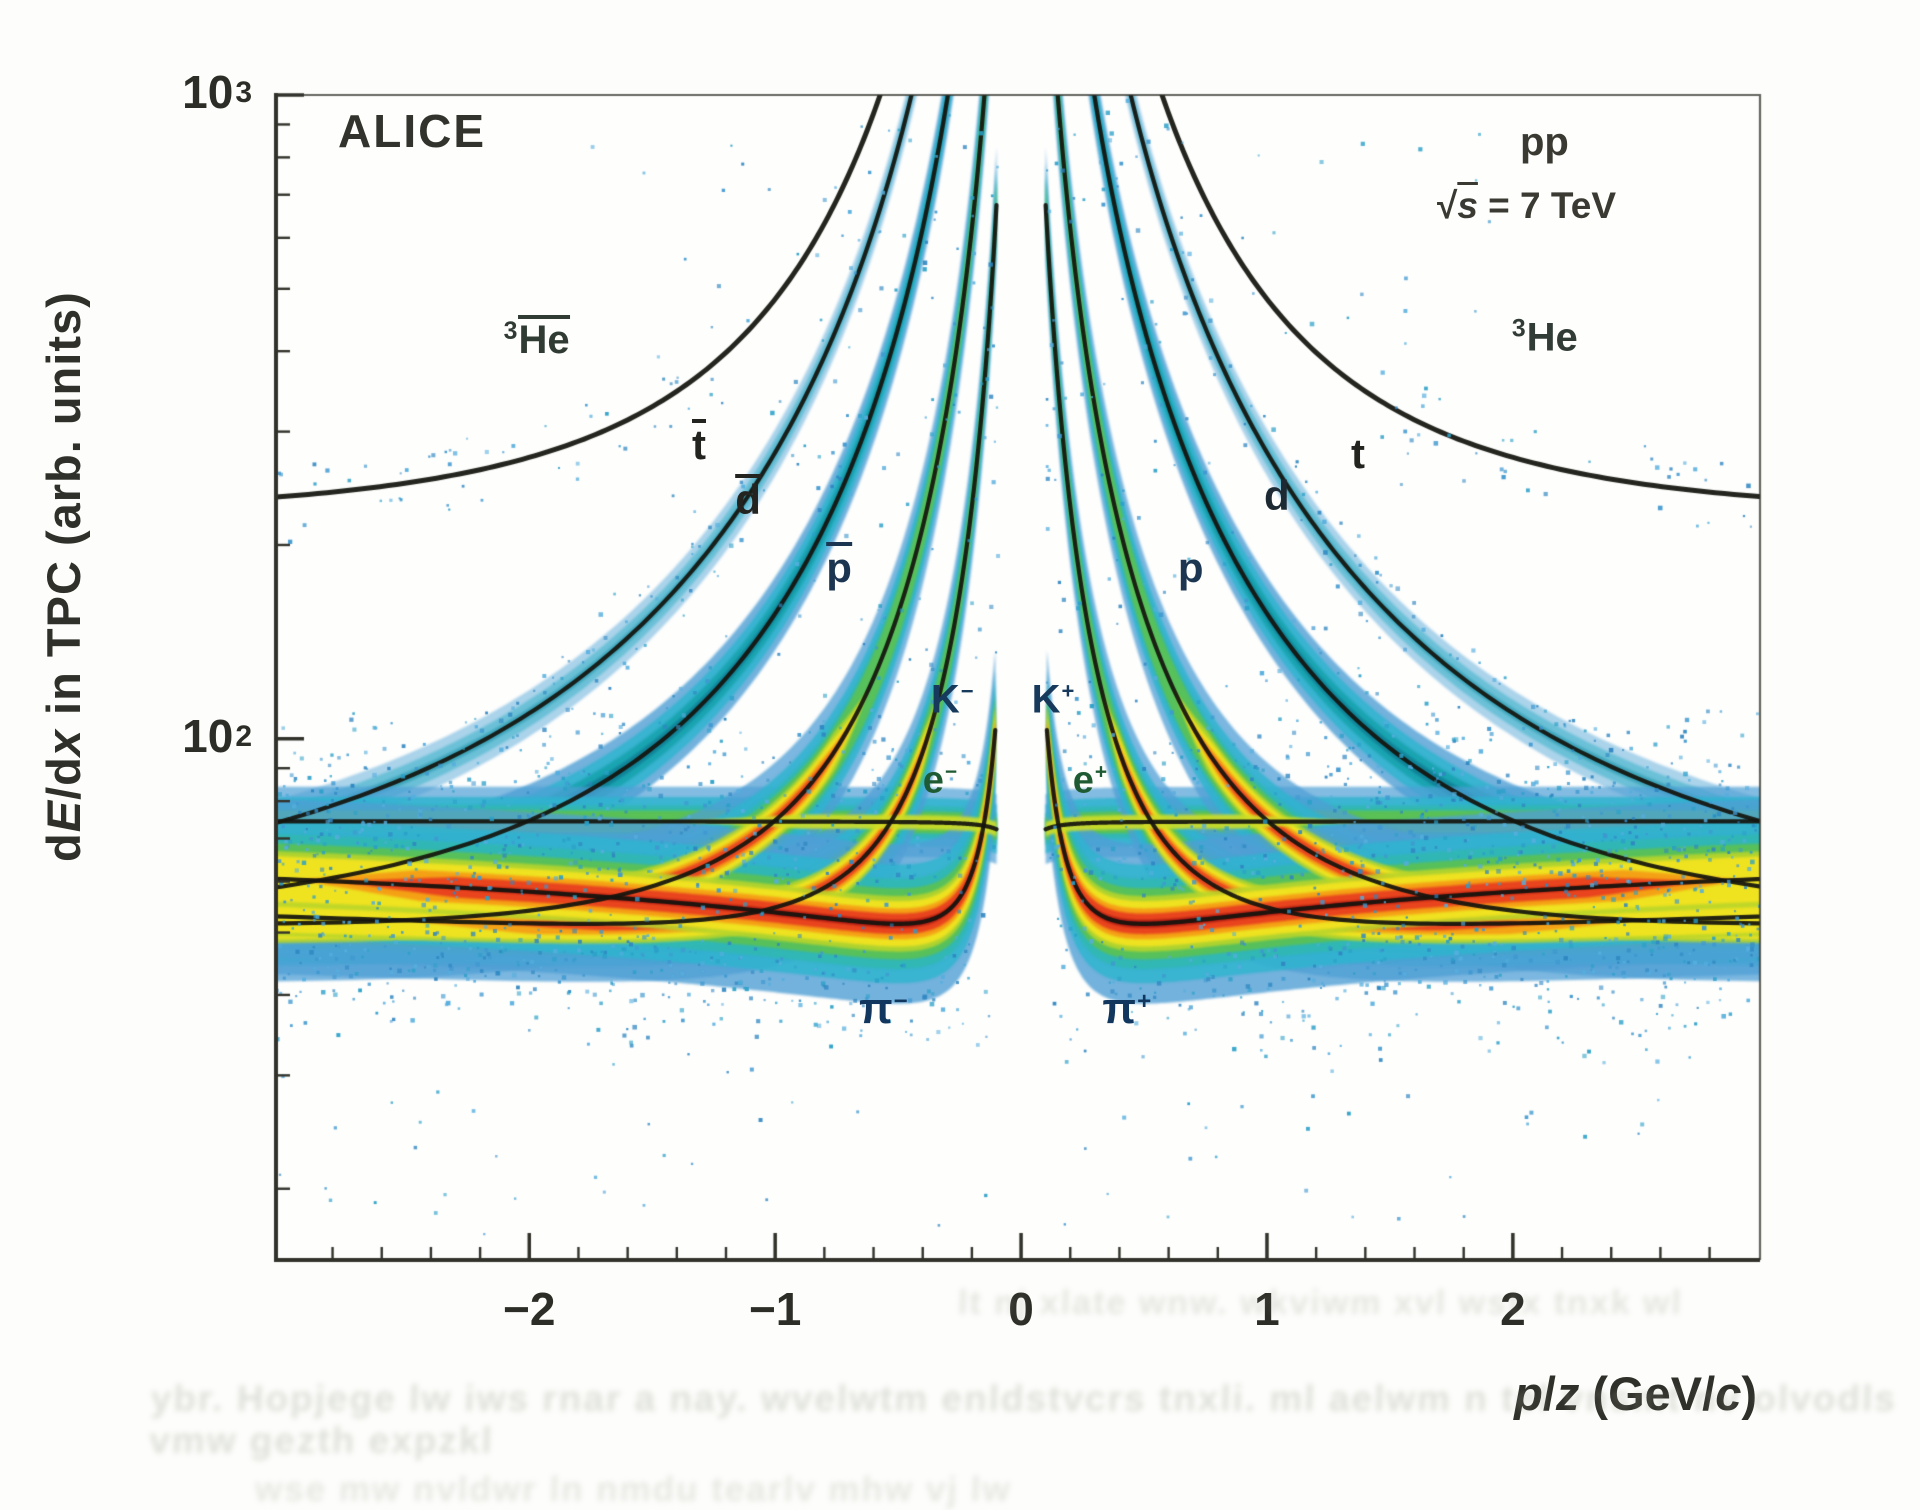 The width and height of the screenshot is (1920, 1510). I want to click on eplus-label: e+, so click(1090, 780).